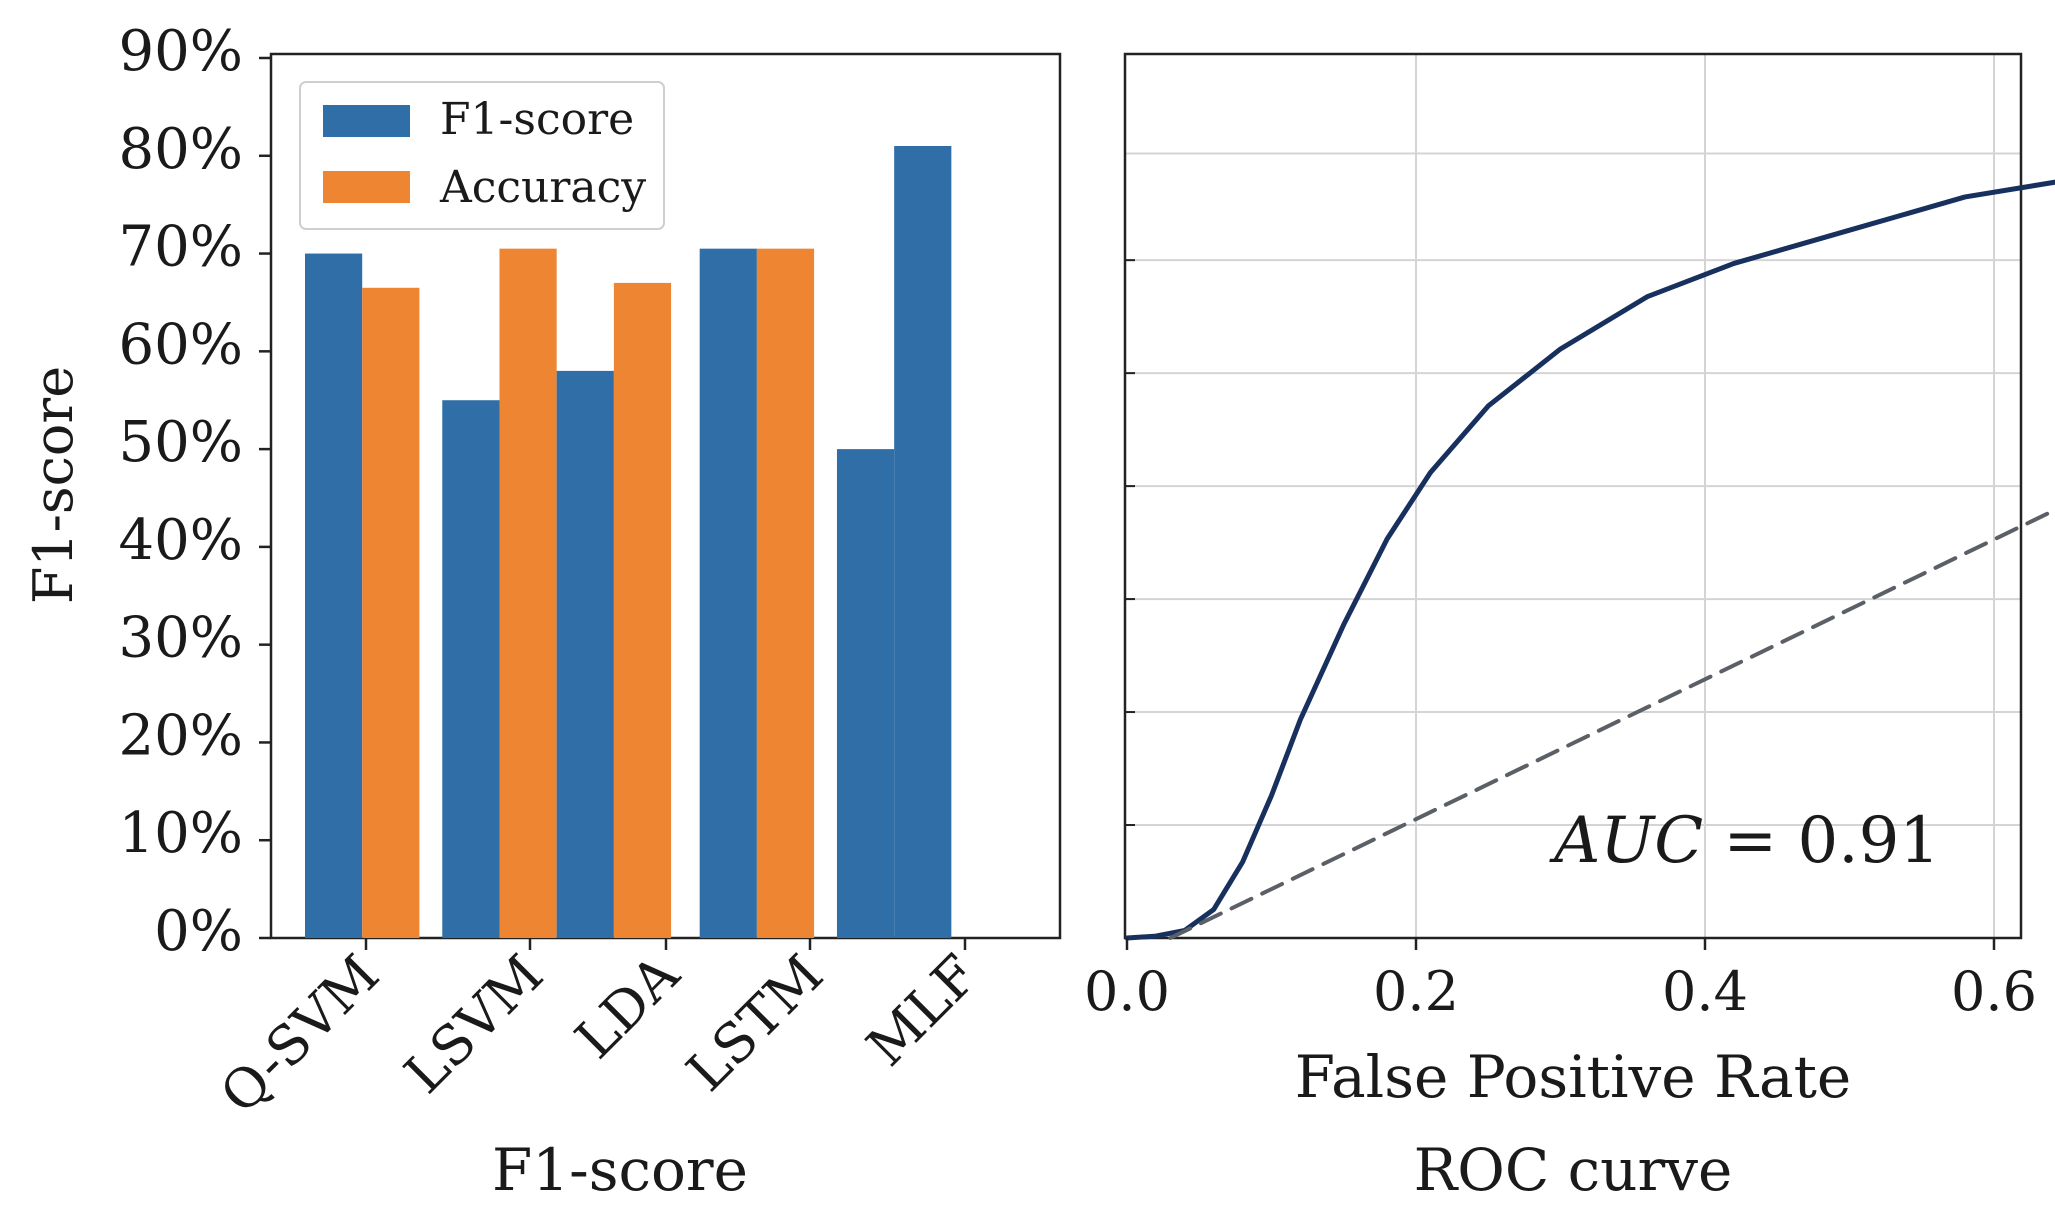  I want to click on roc-x-tick-label: 0.4, so click(1705, 991).